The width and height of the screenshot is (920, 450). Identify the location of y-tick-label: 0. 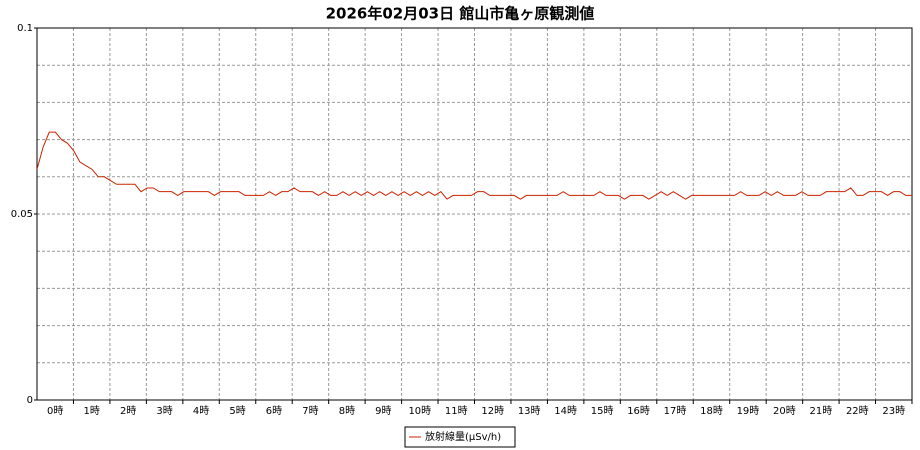
(30, 400).